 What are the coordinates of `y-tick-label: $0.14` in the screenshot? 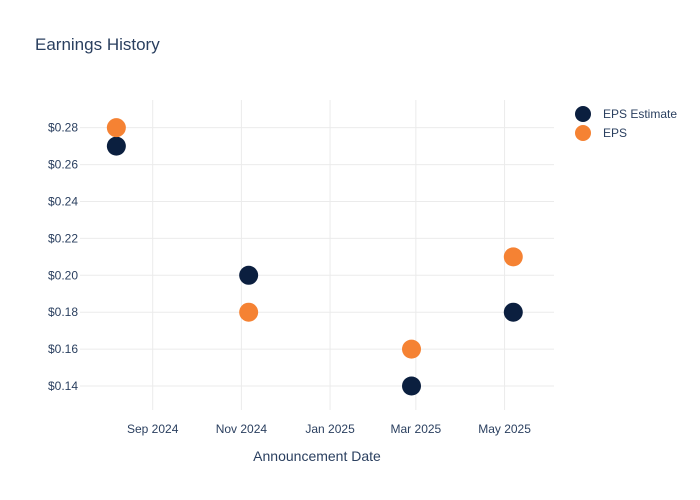 It's located at (63, 386).